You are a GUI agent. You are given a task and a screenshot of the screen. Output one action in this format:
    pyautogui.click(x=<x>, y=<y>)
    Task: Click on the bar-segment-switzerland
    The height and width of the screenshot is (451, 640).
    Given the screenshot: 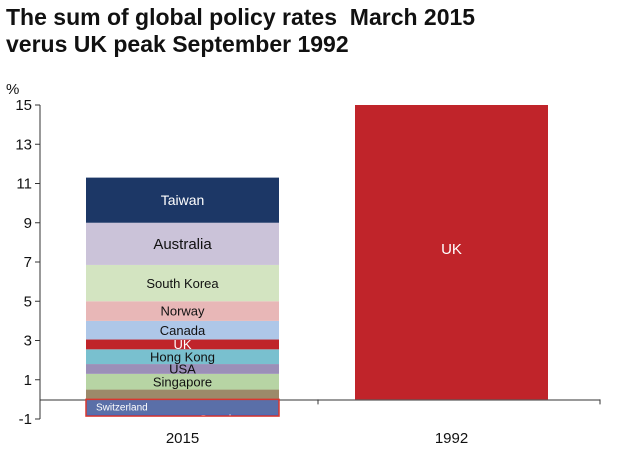 What is the action you would take?
    pyautogui.click(x=182, y=407)
    